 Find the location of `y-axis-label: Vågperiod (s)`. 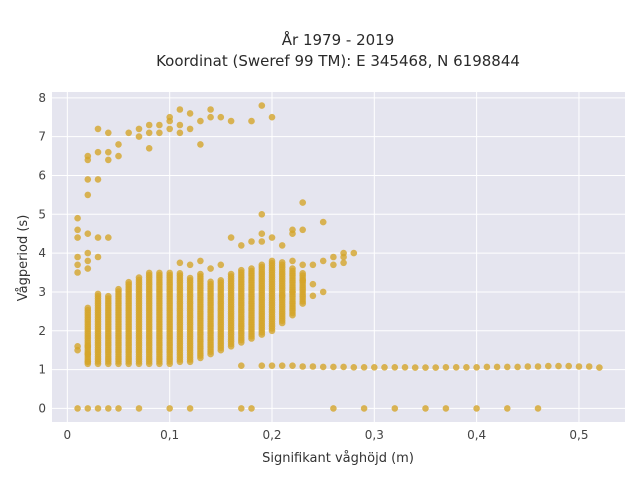

y-axis-label: Vågperiod (s) is located at coordinates (23, 258).